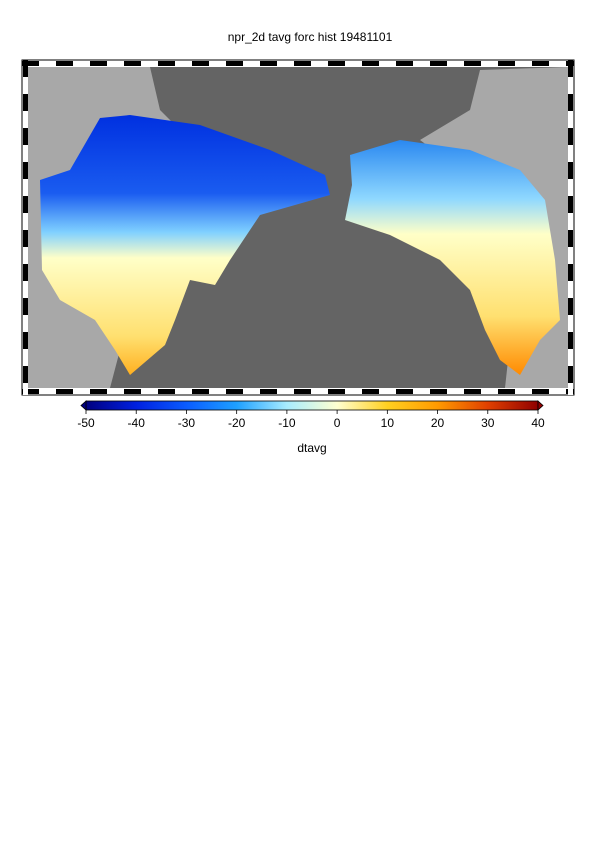 This screenshot has width=595, height=847. I want to click on colorbar-tick-label: 10, so click(388, 423).